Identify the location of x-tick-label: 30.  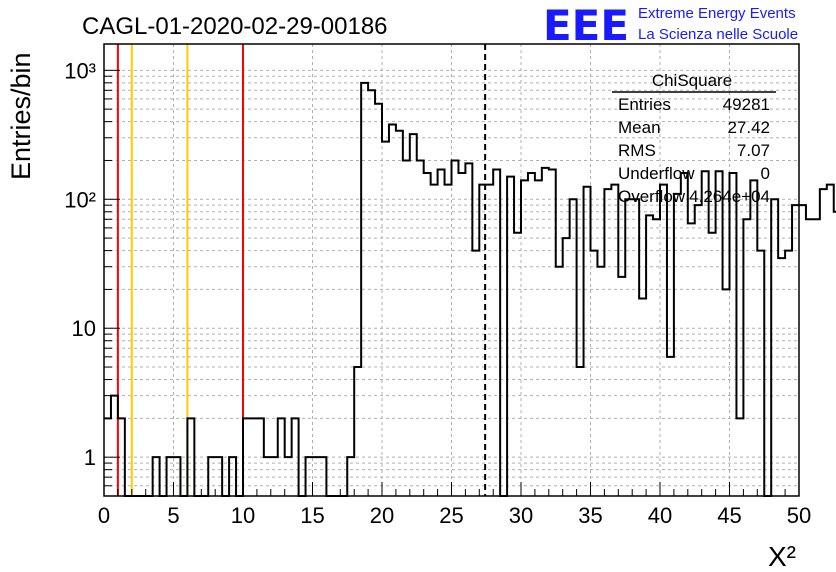
(521, 515).